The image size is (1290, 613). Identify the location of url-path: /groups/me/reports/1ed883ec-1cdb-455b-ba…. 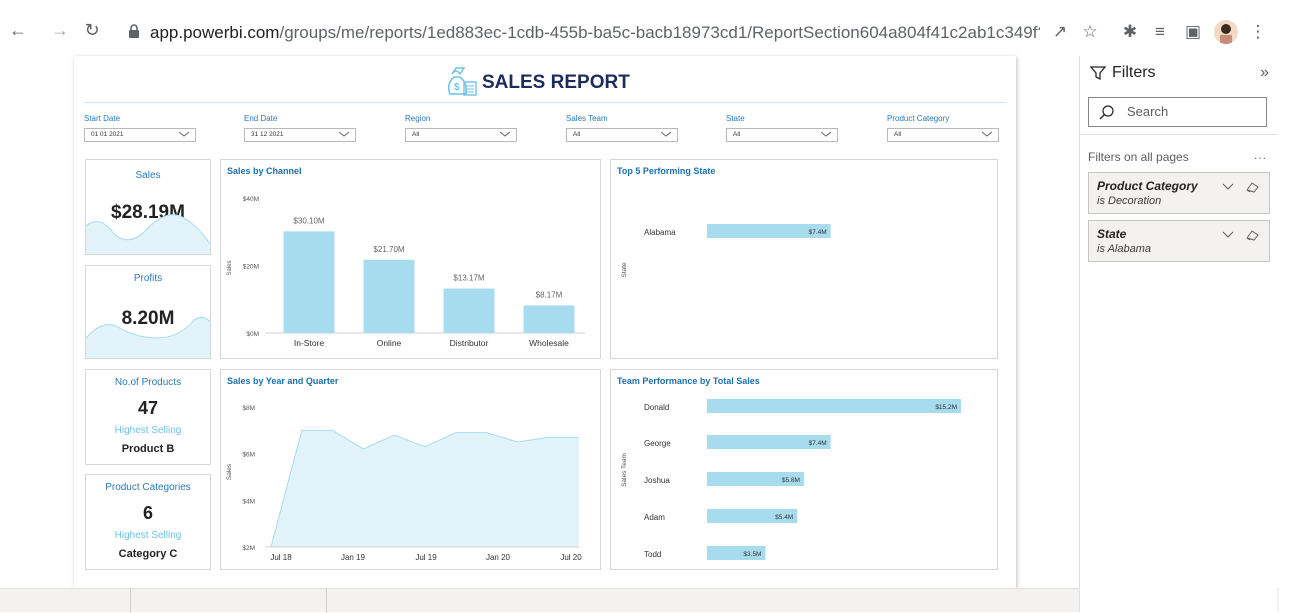
(659, 32).